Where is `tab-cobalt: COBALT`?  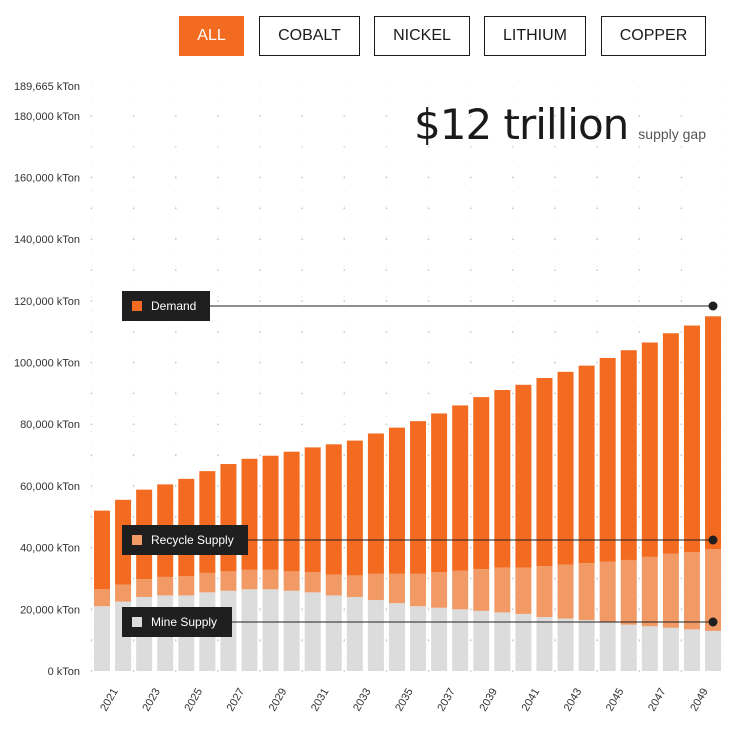 tab-cobalt: COBALT is located at coordinates (309, 36).